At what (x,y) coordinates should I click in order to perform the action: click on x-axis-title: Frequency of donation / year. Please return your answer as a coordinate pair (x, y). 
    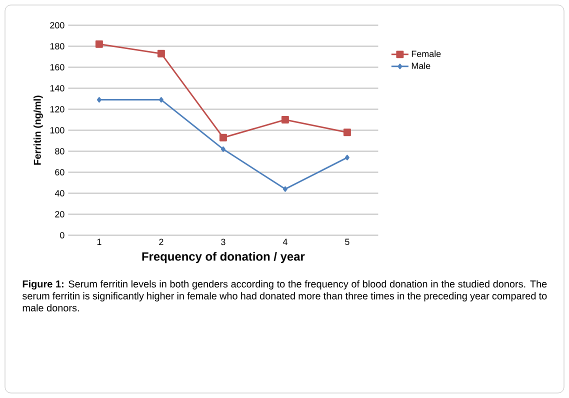
    Looking at the image, I should click on (223, 258).